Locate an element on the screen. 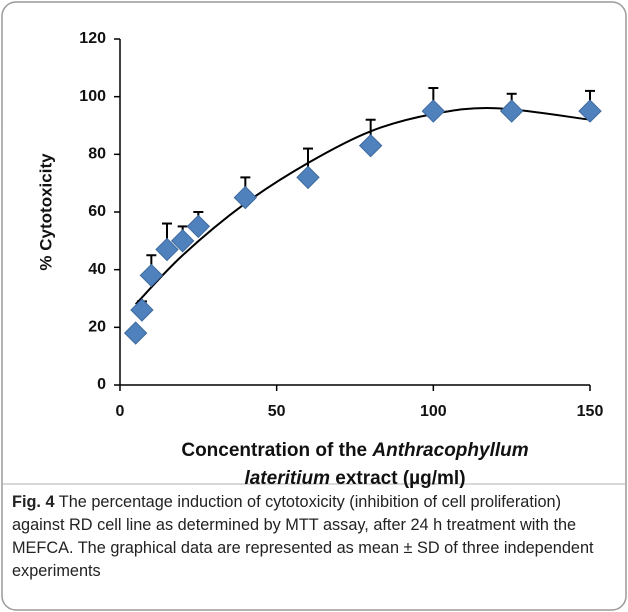 This screenshot has height=612, width=628. x-axis-label-part: Concentration of the is located at coordinates (276, 450).